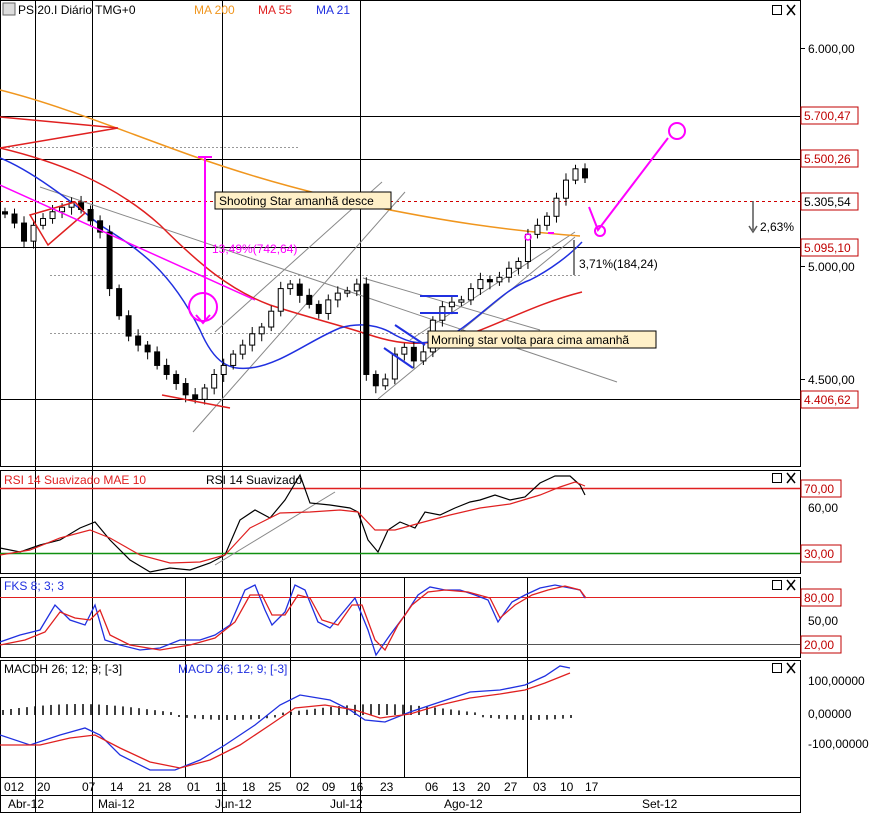  What do you see at coordinates (116, 804) in the screenshot?
I see `month-label: Mai-12` at bounding box center [116, 804].